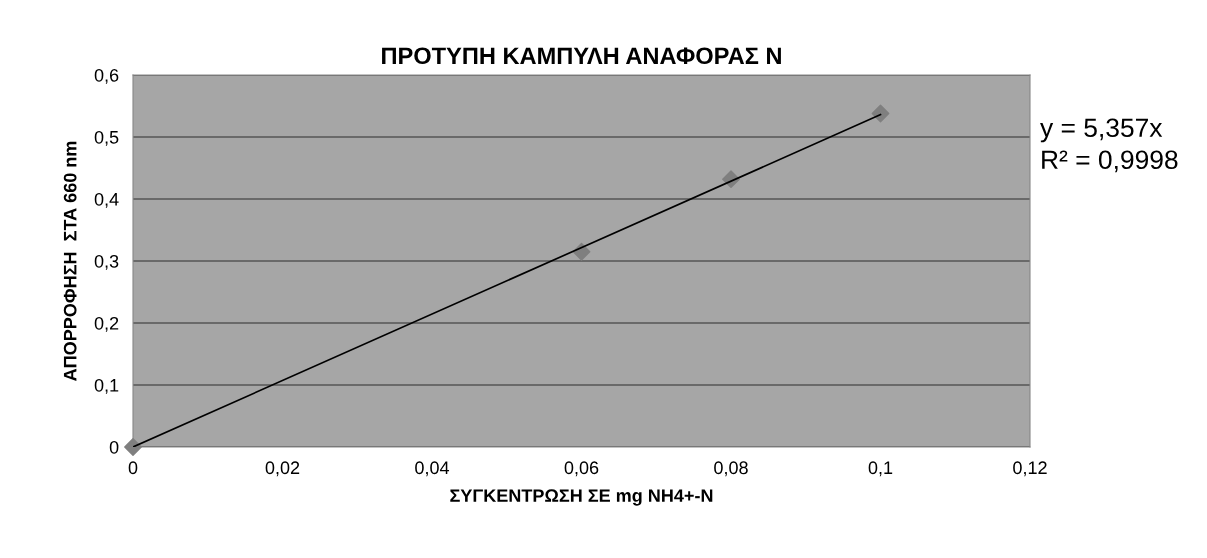 The width and height of the screenshot is (1207, 558). Describe the element at coordinates (282, 469) in the screenshot. I see `x-tick-label: 0,02` at that location.